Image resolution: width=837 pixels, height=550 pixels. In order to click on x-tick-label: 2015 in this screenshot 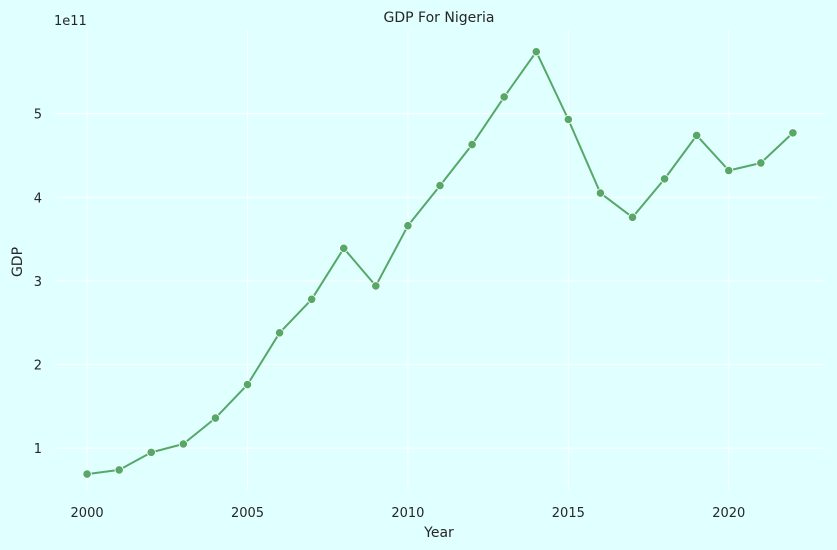, I will do `click(568, 513)`.